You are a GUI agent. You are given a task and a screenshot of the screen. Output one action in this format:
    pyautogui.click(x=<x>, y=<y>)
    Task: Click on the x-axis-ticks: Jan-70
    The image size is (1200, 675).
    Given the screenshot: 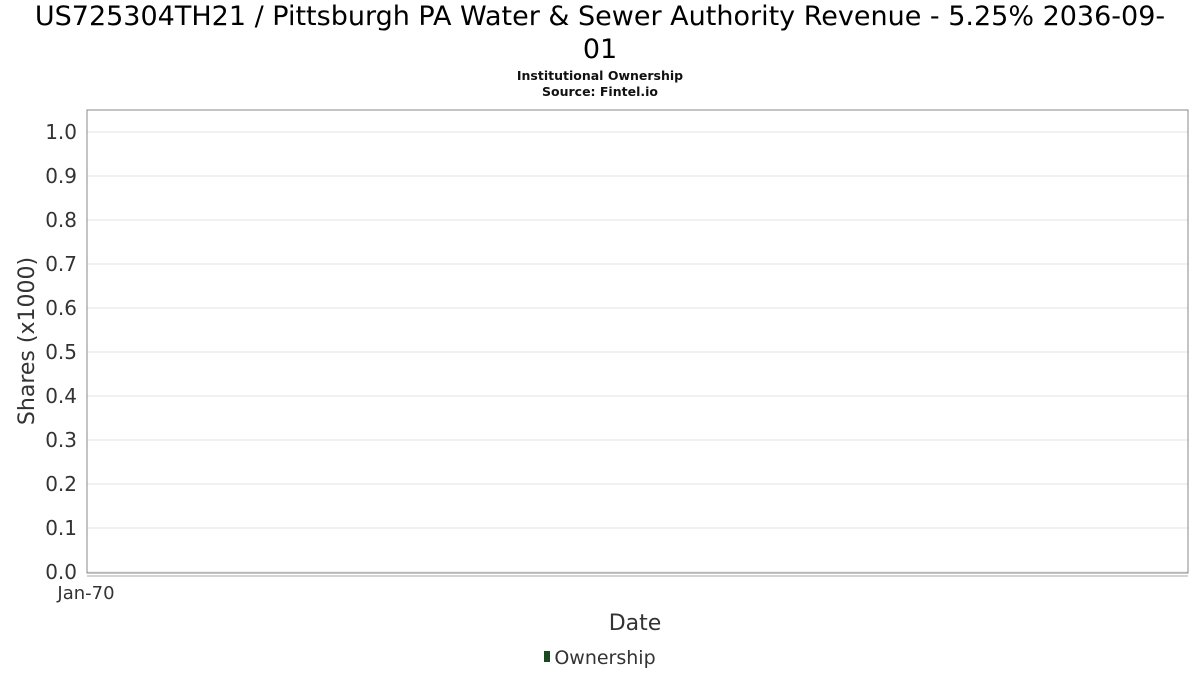 What is the action you would take?
    pyautogui.click(x=85, y=593)
    